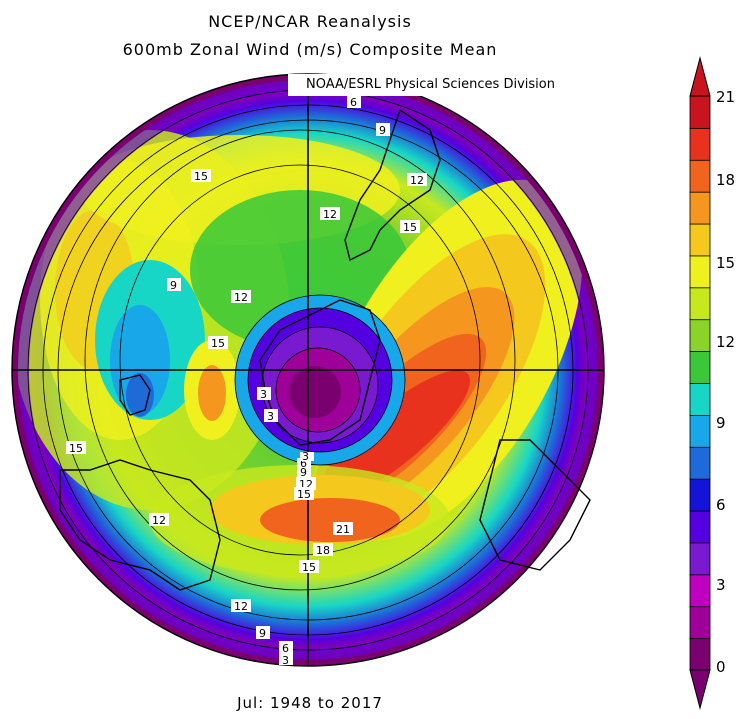 This screenshot has height=719, width=746. Describe the element at coordinates (700, 689) in the screenshot. I see `colorbar-min-arrow` at that location.